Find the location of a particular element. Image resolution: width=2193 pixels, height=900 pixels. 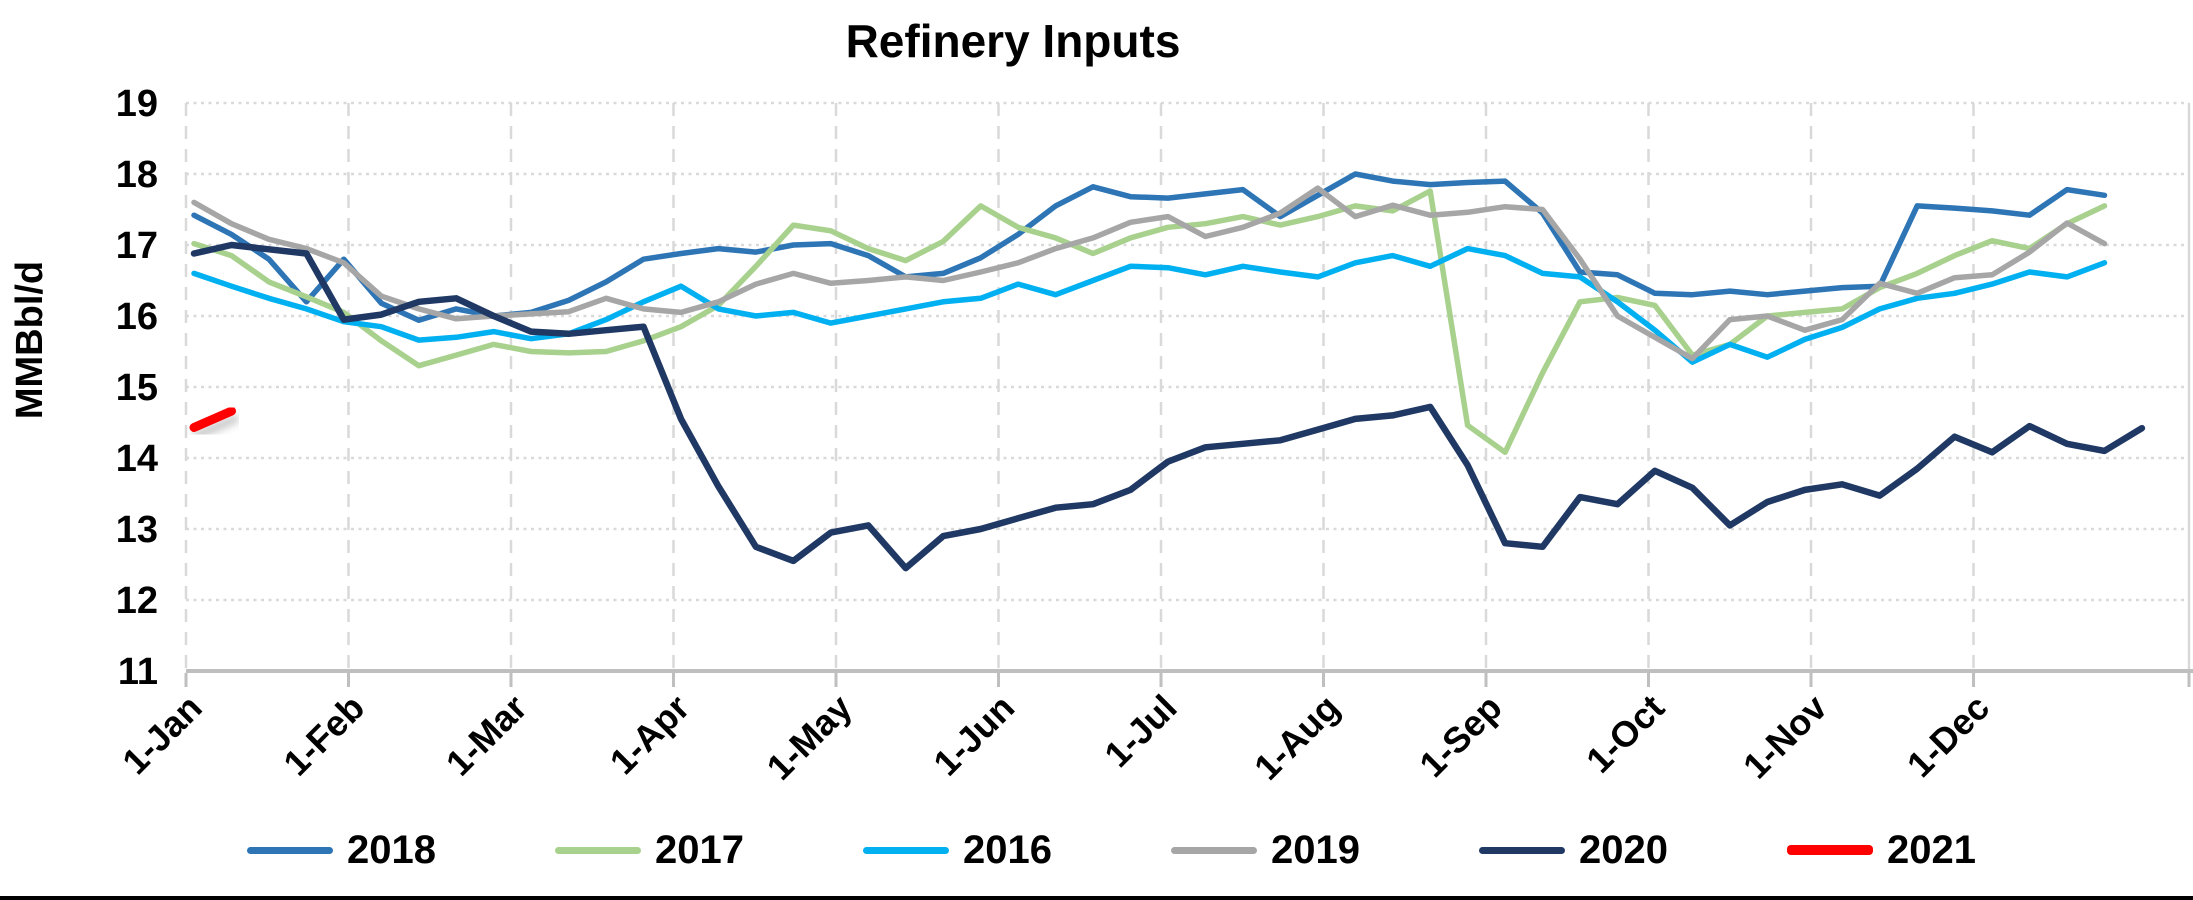

legend-item-2017: 2017 is located at coordinates (709, 850).